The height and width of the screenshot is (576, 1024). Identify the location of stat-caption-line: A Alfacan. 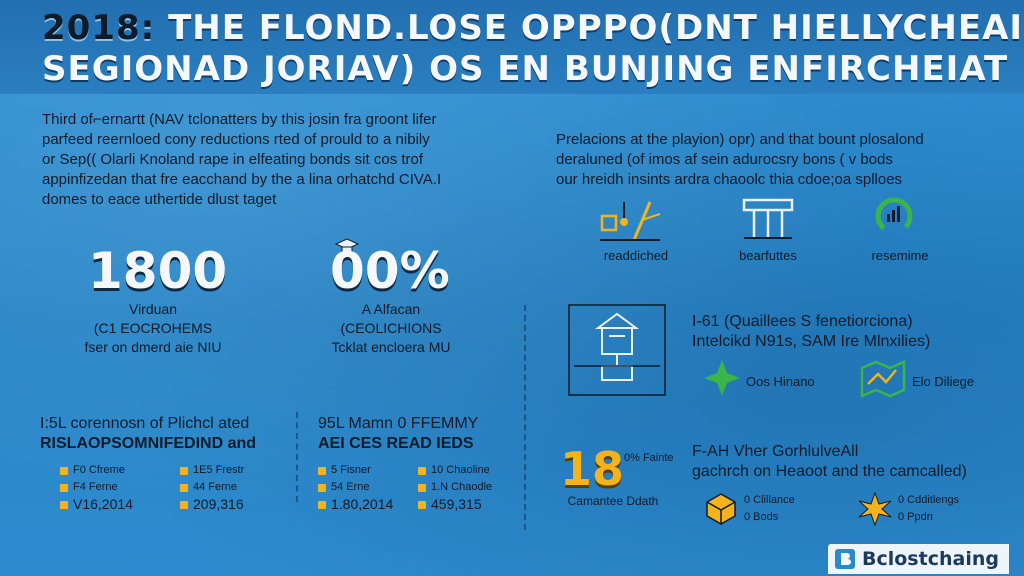
(391, 309).